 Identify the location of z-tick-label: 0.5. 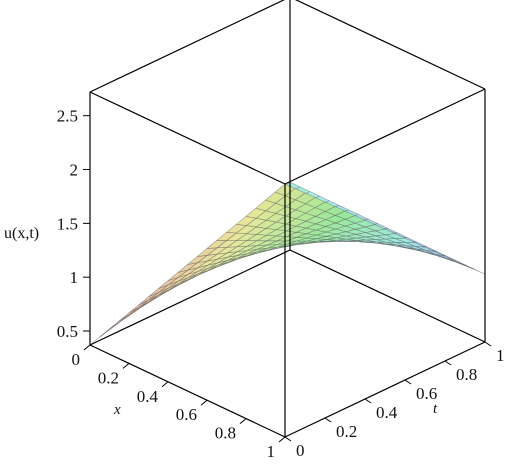
(67, 331).